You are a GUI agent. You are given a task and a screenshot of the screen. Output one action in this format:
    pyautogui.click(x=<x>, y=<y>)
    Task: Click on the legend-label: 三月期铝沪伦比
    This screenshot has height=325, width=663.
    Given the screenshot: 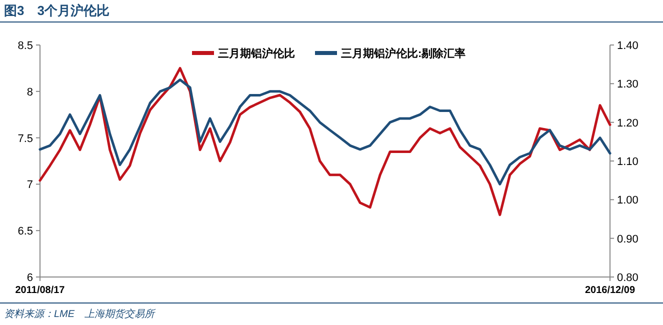 What is the action you would take?
    pyautogui.click(x=256, y=53)
    